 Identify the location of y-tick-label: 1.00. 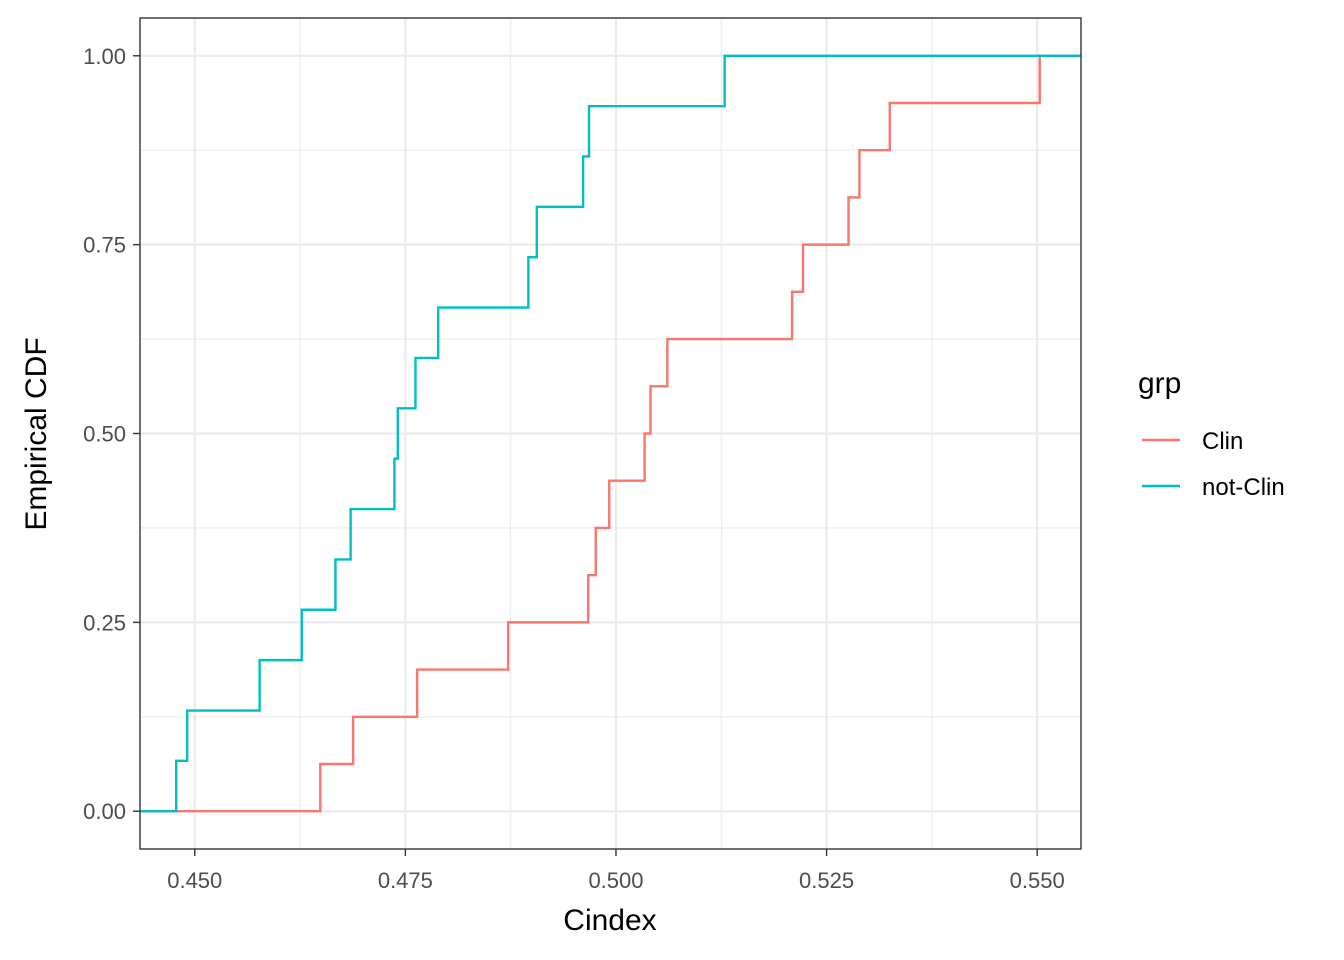
(104, 56).